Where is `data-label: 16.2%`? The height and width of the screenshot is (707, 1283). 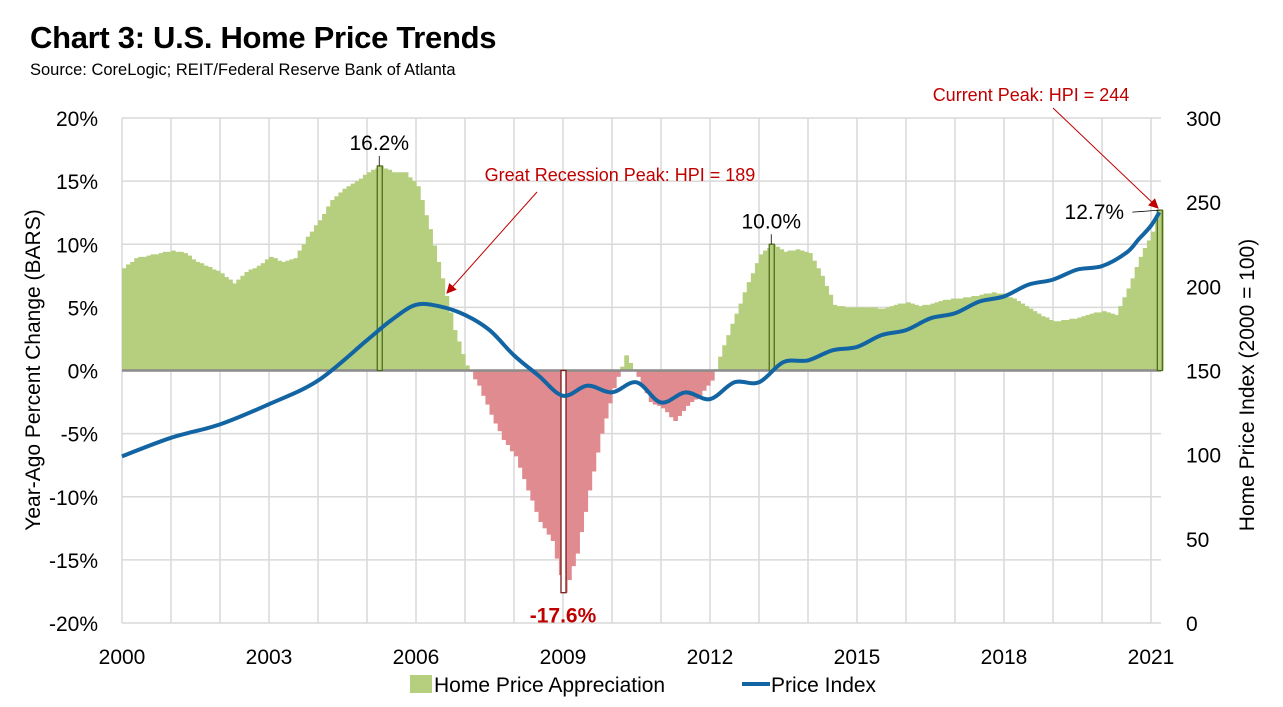
data-label: 16.2% is located at coordinates (379, 143).